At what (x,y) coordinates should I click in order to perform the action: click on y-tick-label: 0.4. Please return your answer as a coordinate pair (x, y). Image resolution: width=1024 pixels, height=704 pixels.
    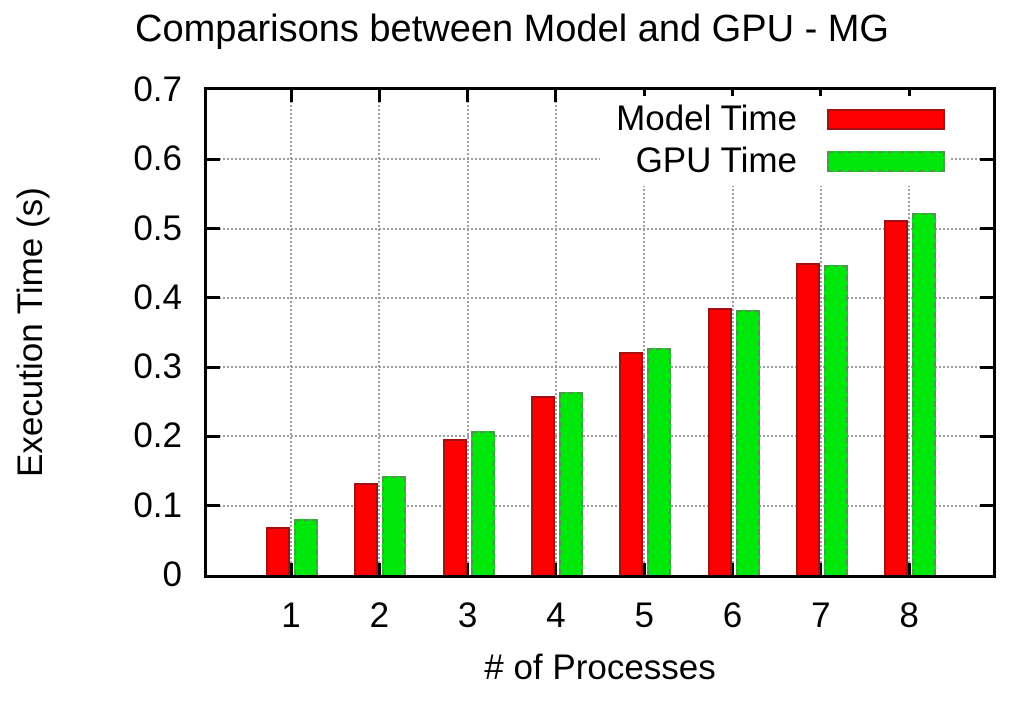
    Looking at the image, I should click on (157, 297).